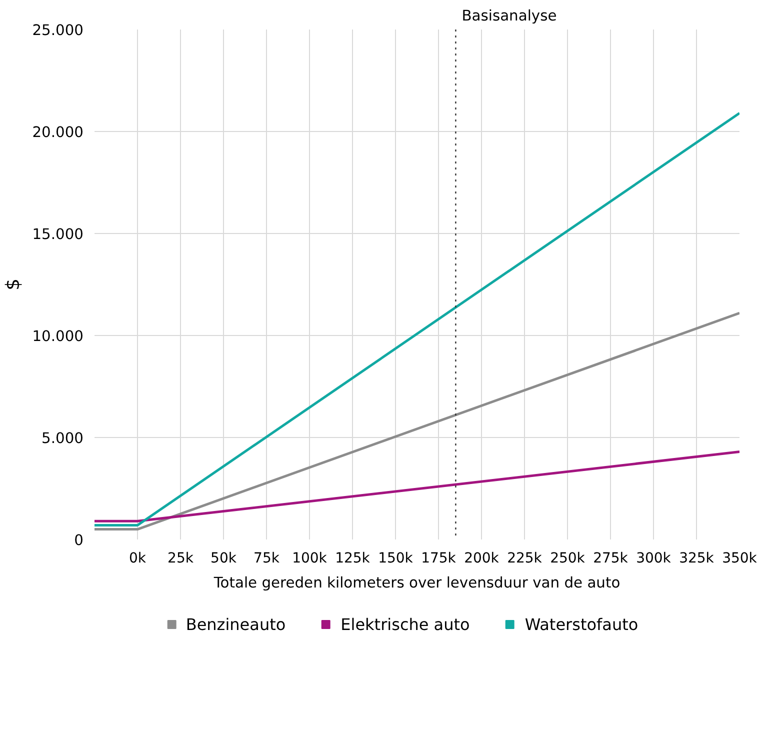 The width and height of the screenshot is (770, 731). I want to click on y-tick-label: 25.000, so click(58, 30).